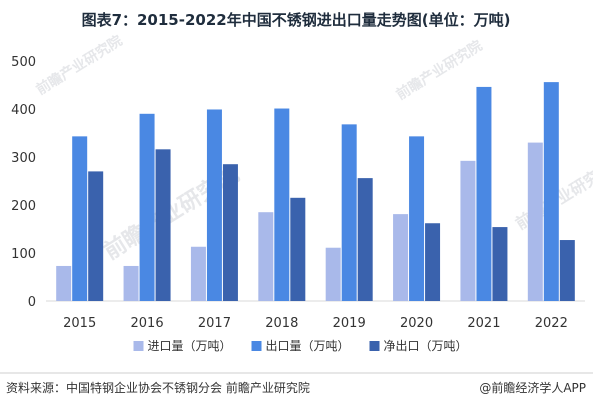 The image size is (593, 409). I want to click on legend-label: 进口量（万吨）, so click(190, 346).